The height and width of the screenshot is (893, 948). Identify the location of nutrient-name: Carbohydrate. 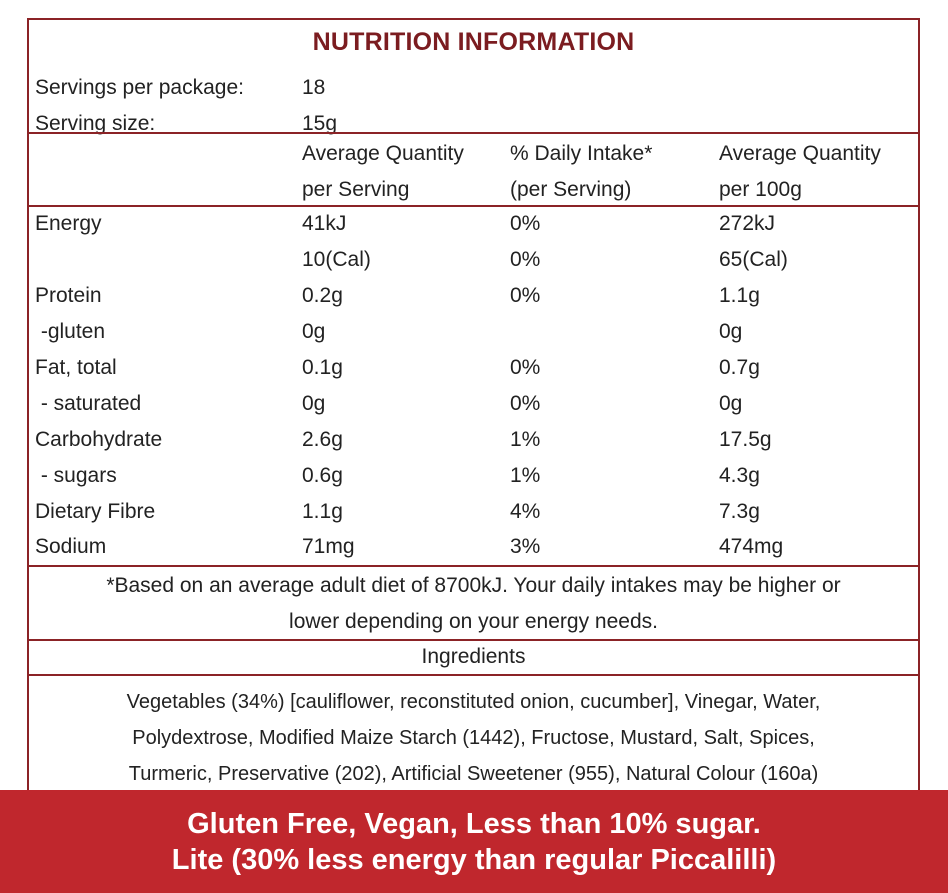
(99, 439).